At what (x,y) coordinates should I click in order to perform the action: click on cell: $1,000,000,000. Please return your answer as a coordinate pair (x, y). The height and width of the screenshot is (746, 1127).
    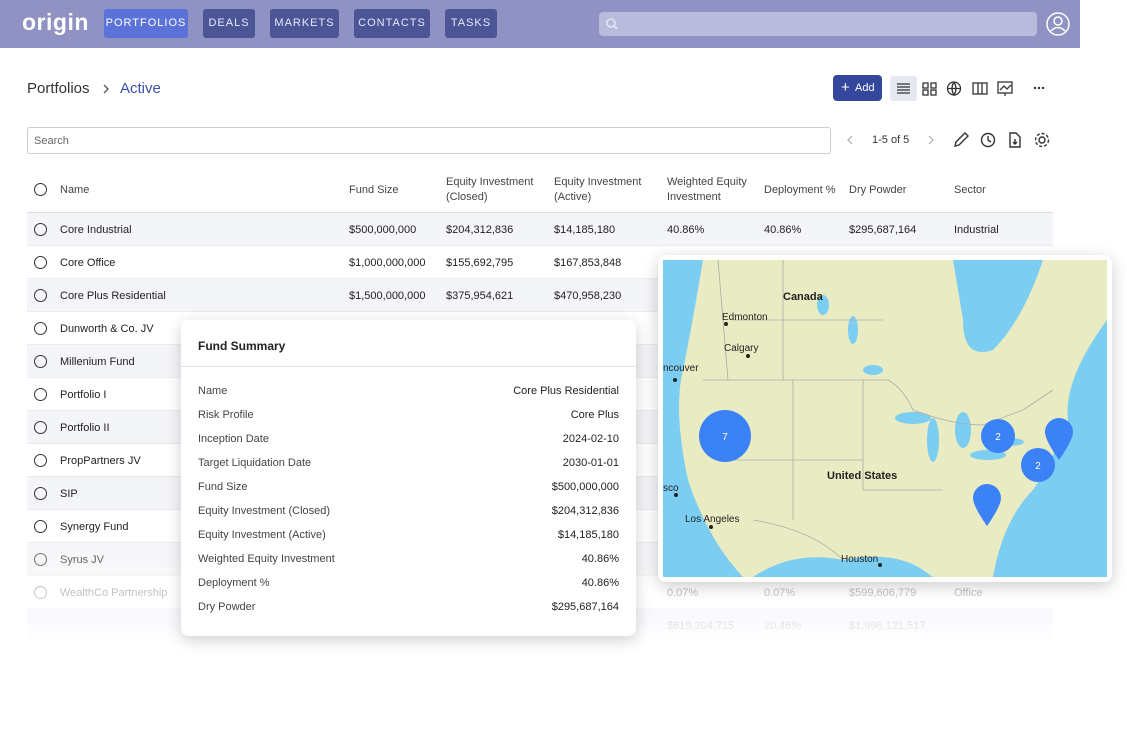
    Looking at the image, I should click on (387, 263).